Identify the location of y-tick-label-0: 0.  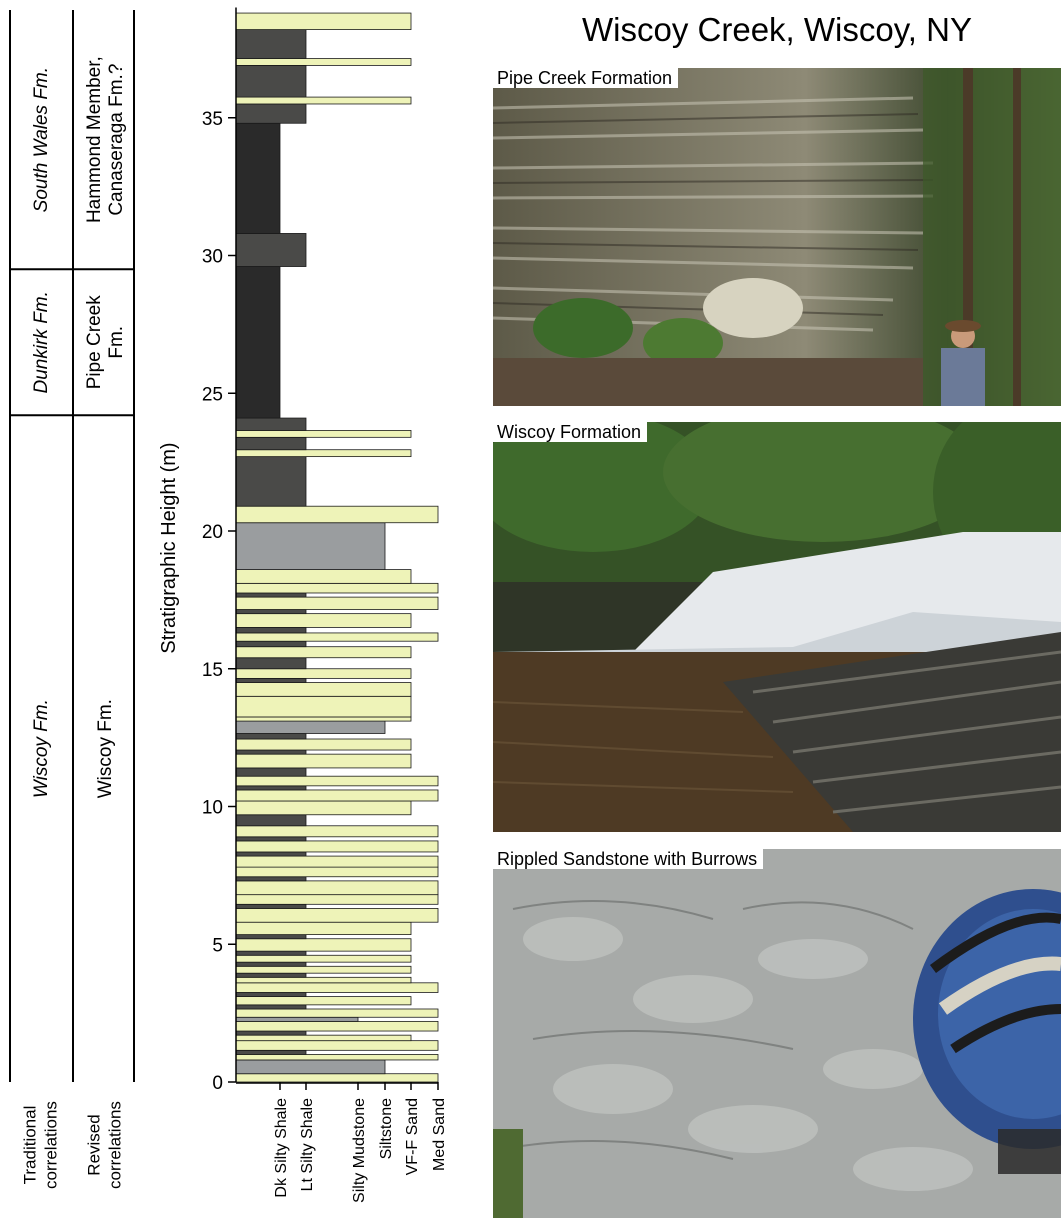
(217, 1083).